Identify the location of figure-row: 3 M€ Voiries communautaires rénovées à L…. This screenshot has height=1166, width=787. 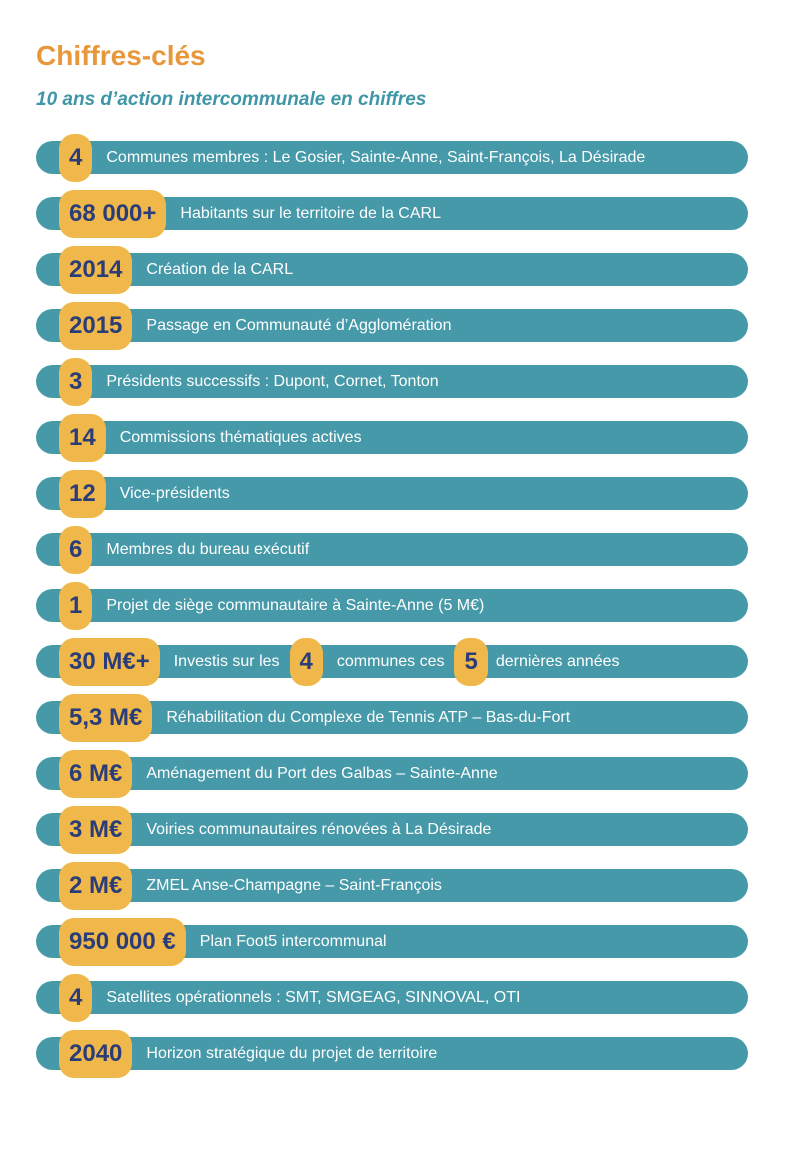
(392, 830).